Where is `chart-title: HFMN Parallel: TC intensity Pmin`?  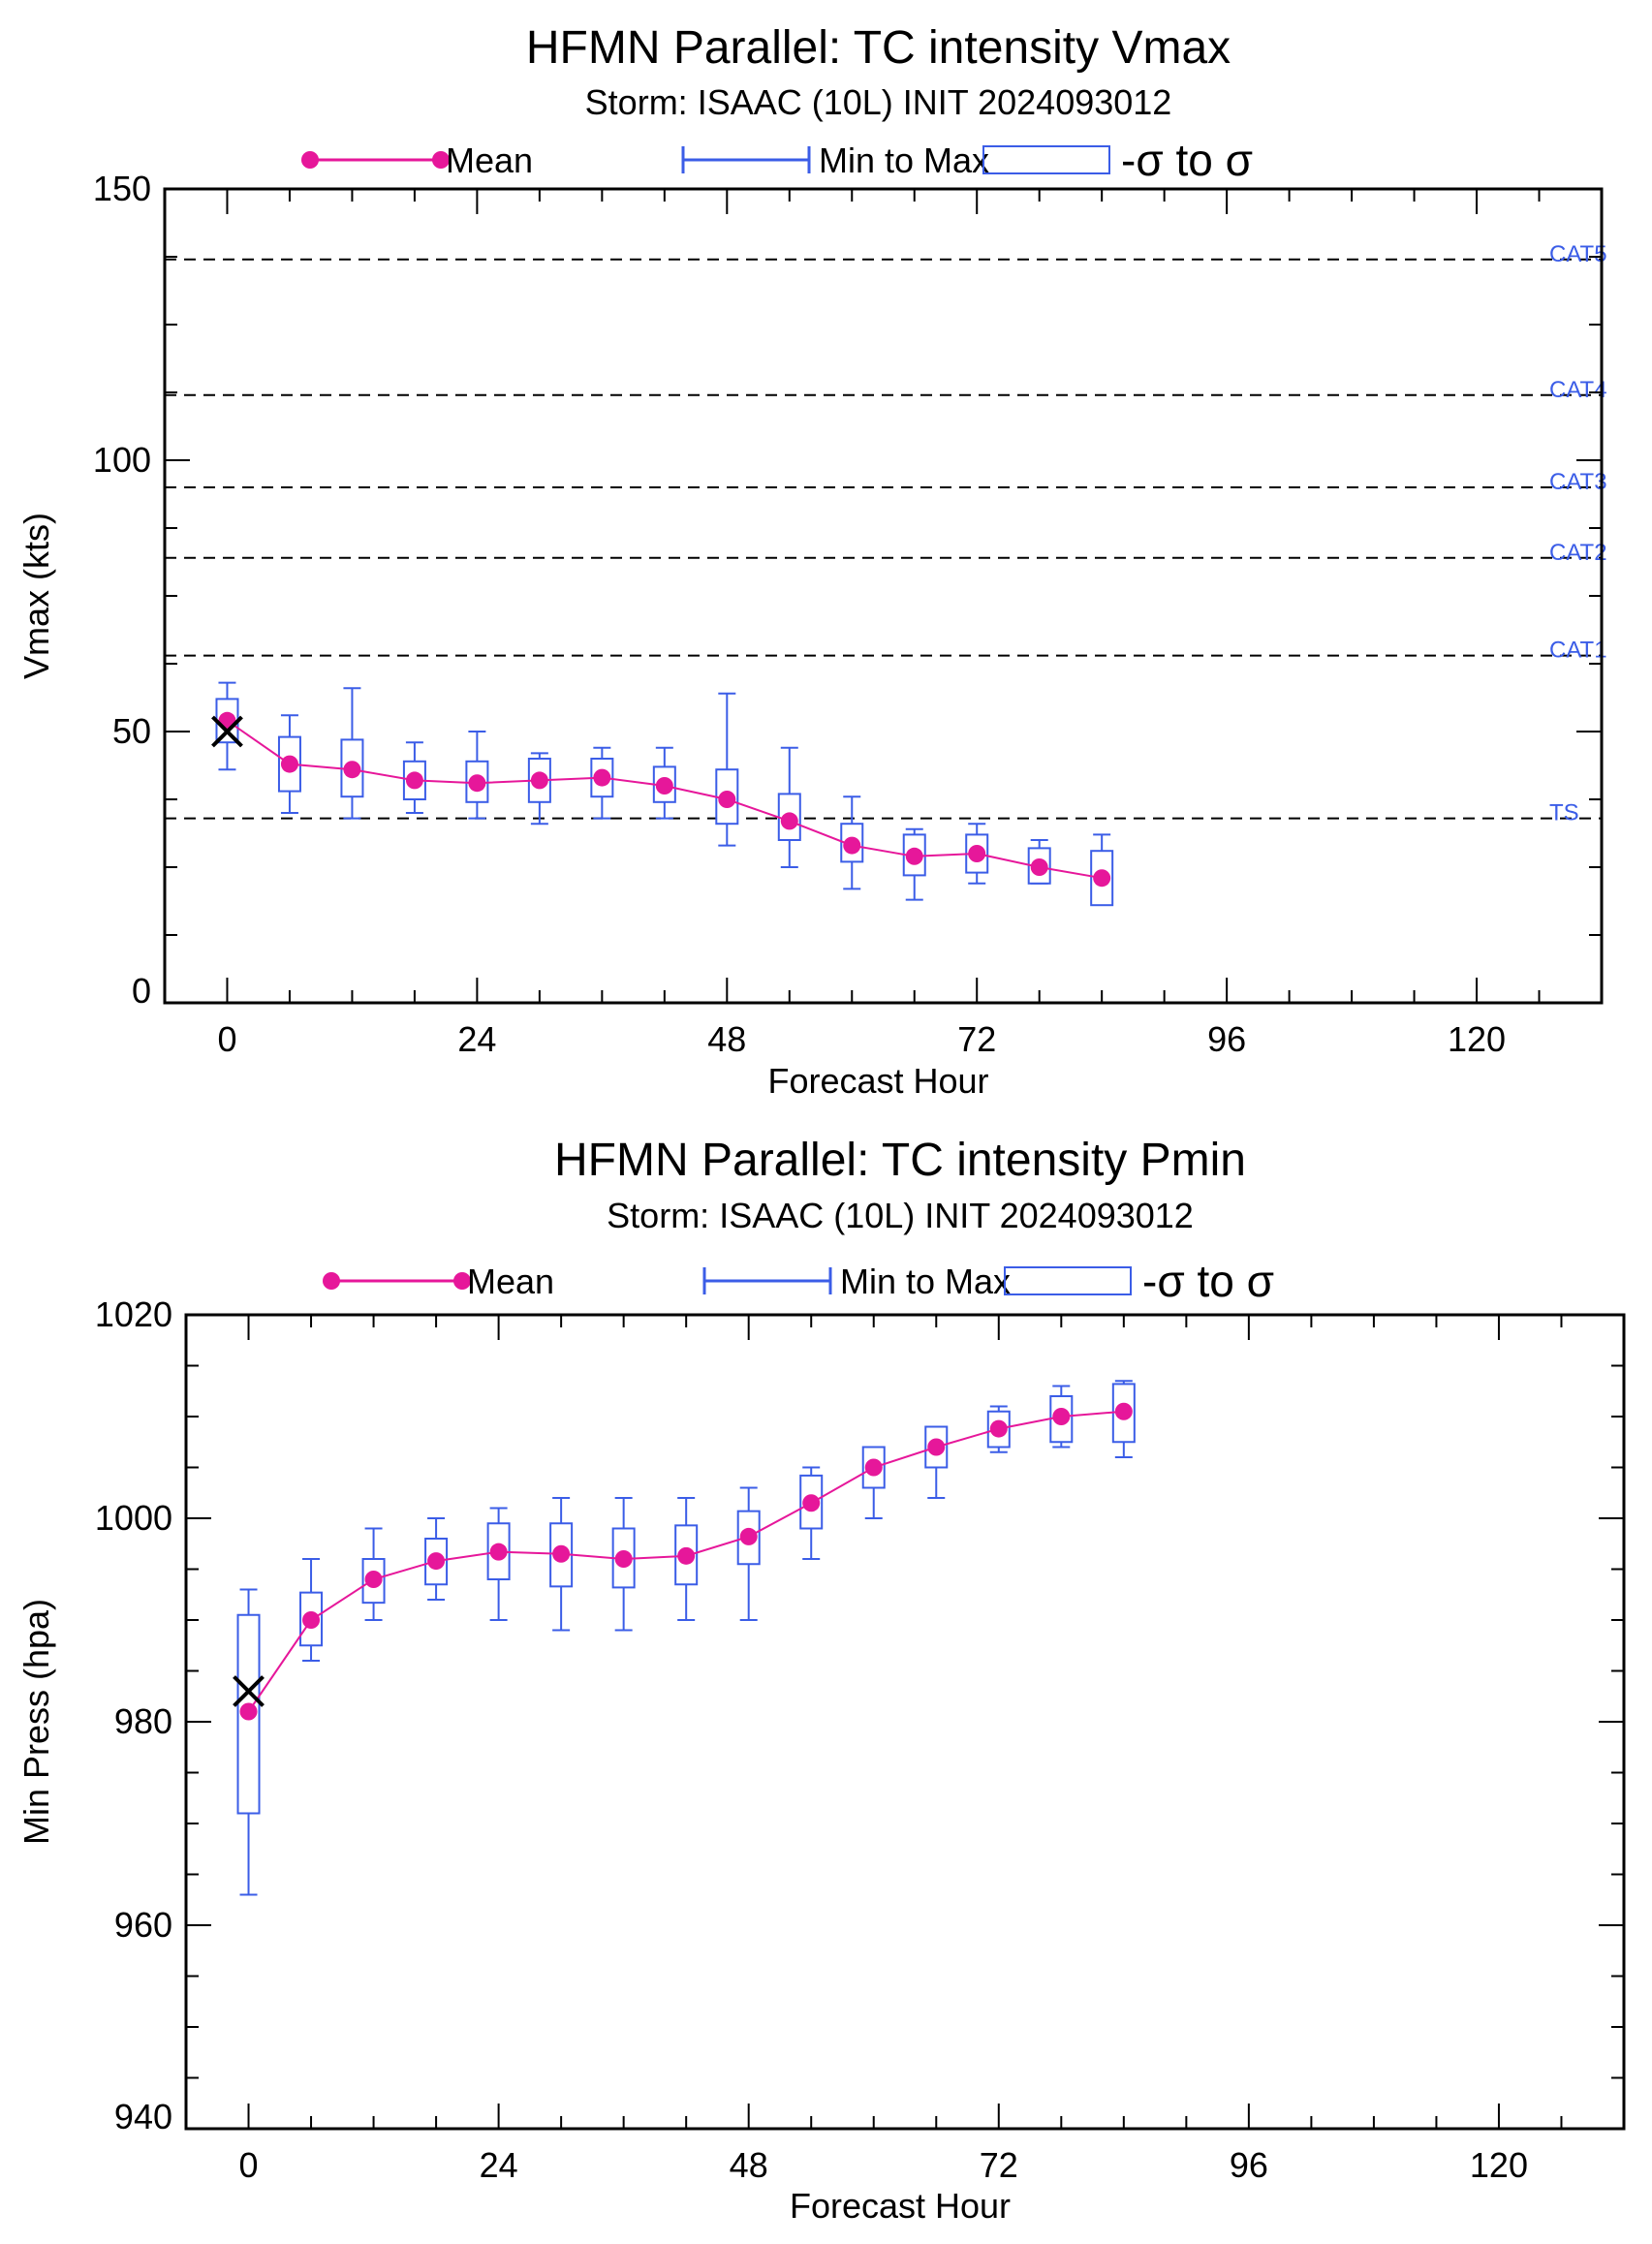
chart-title: HFMN Parallel: TC intensity Pmin is located at coordinates (900, 1160).